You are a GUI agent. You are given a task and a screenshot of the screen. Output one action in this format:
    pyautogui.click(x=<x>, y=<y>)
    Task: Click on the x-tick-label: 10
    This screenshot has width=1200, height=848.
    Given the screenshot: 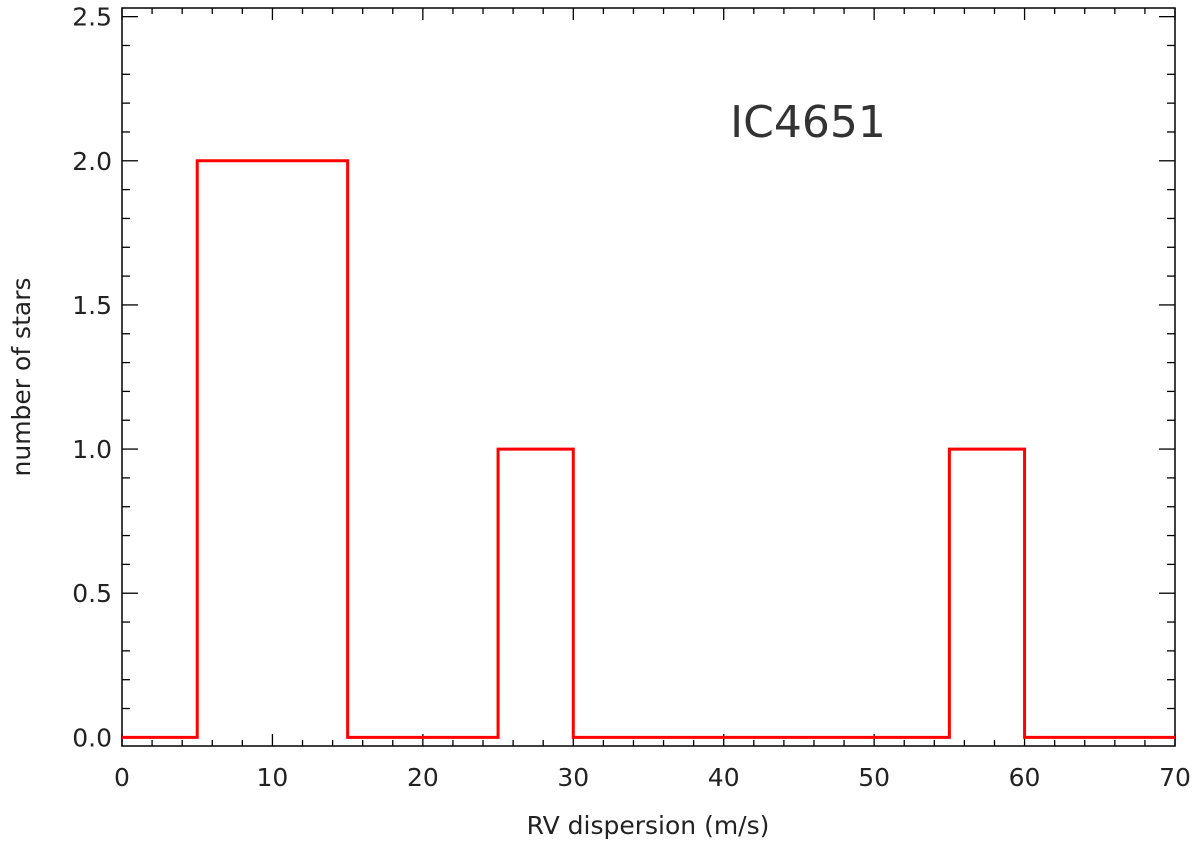 What is the action you would take?
    pyautogui.click(x=273, y=777)
    